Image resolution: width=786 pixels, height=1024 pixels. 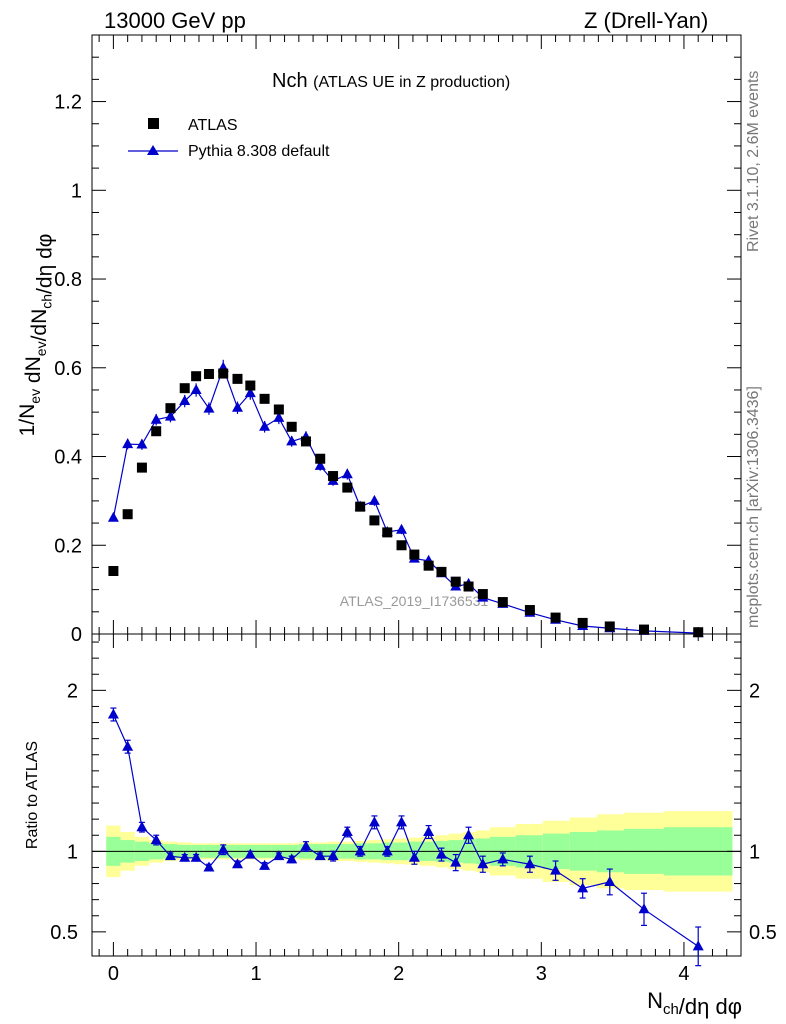 I want to click on ratio-y-tick-label-left: 0.5, so click(x=64, y=933).